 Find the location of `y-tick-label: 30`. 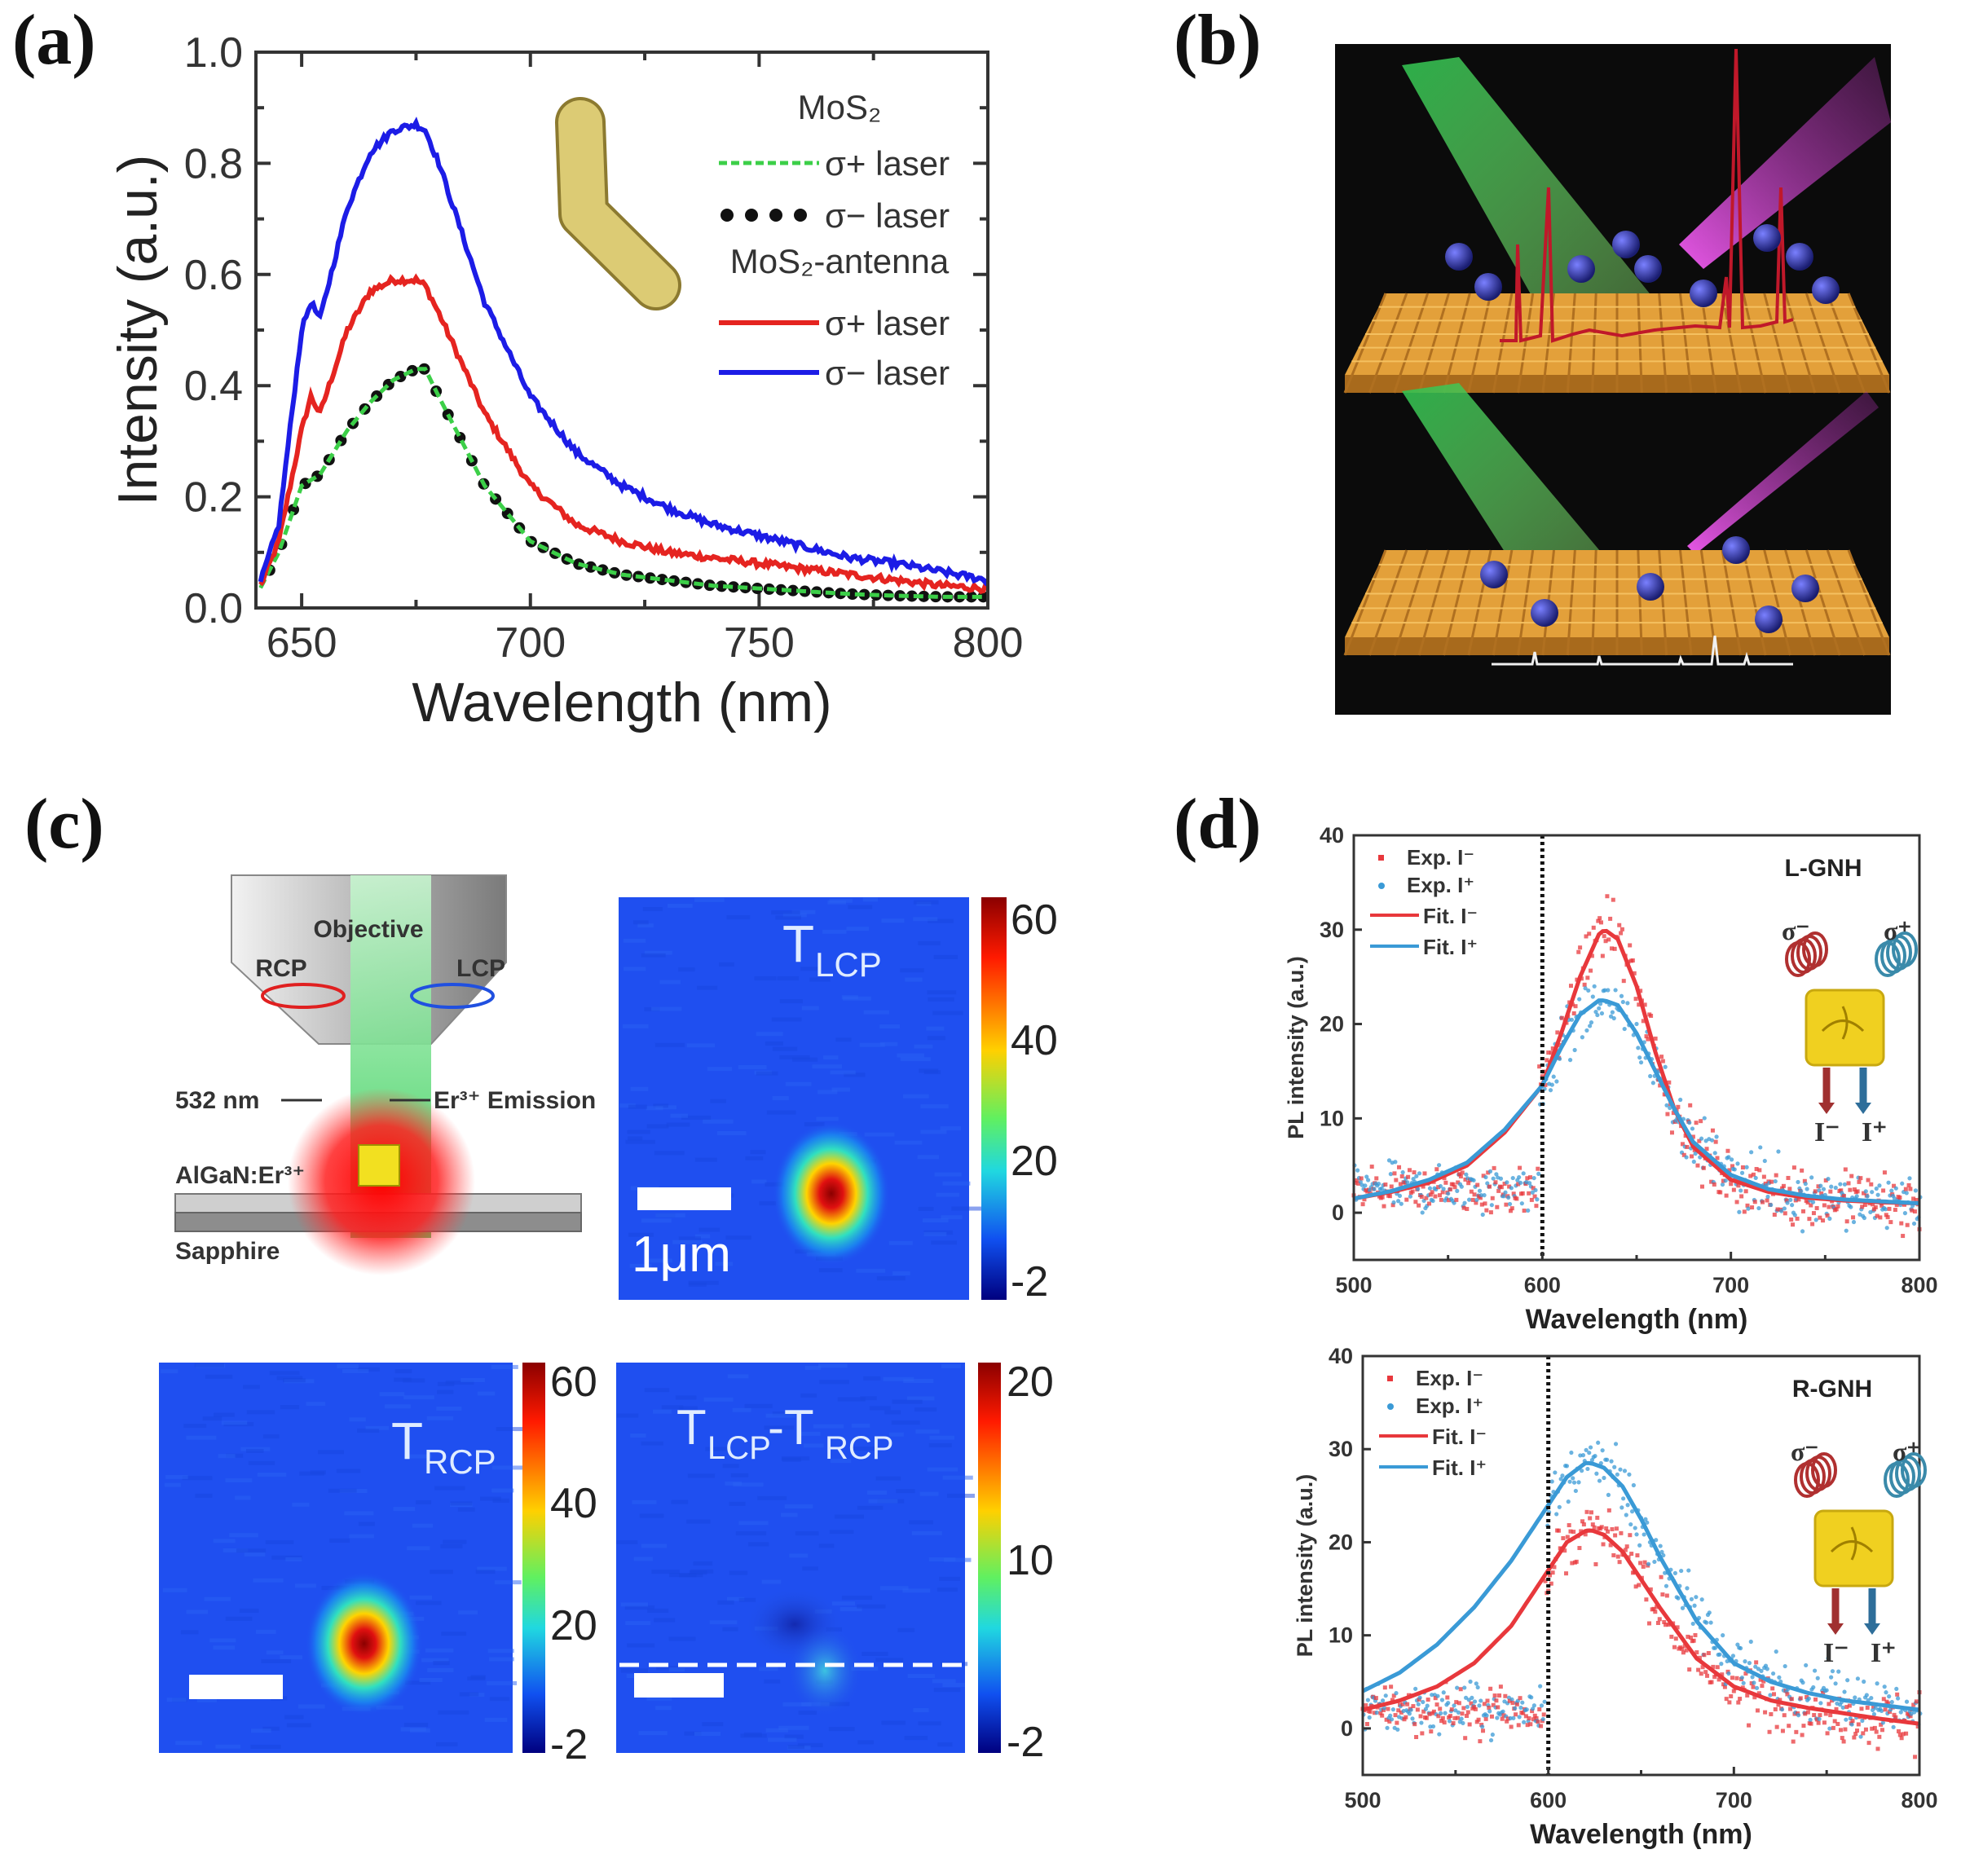

y-tick-label: 30 is located at coordinates (1341, 1449).